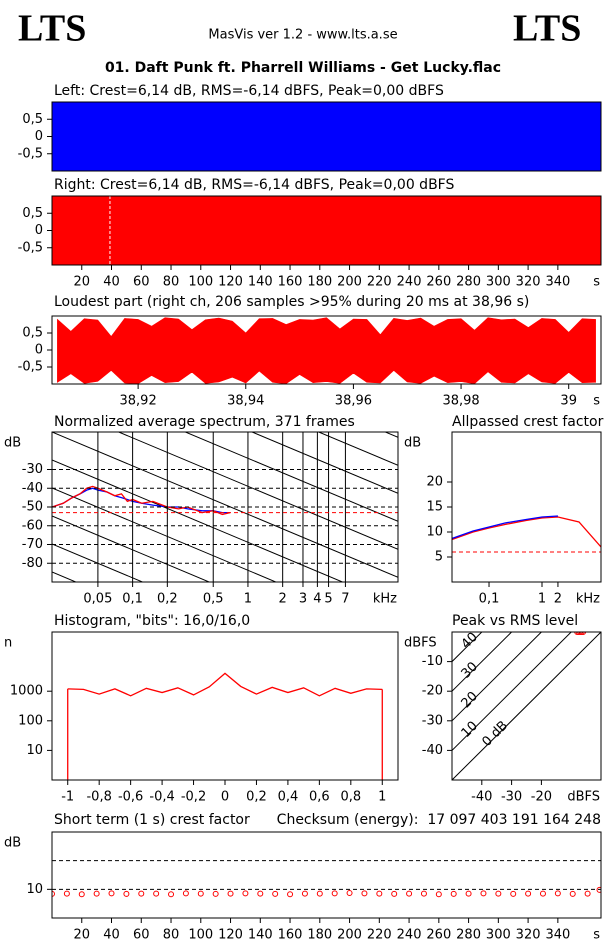  What do you see at coordinates (432, 691) in the screenshot?
I see `y-tick-label: -20` at bounding box center [432, 691].